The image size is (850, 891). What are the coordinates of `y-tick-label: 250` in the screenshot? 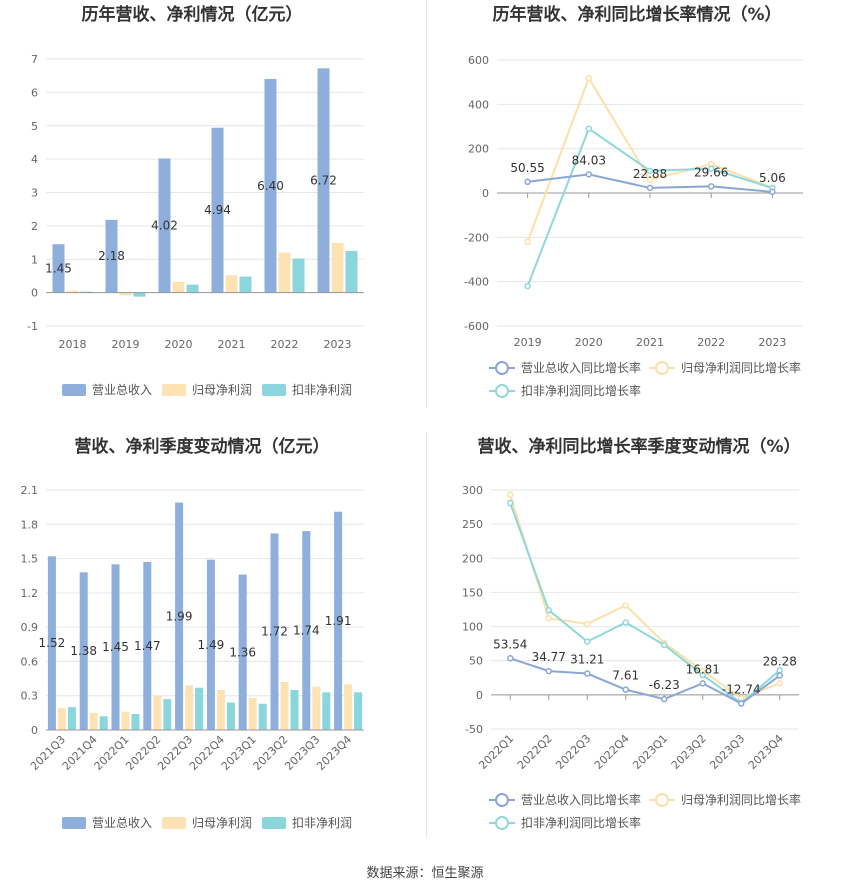 It's located at (472, 524).